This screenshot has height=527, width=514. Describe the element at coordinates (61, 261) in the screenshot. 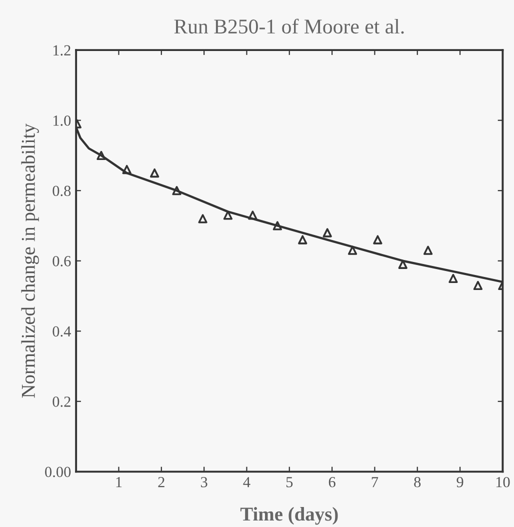

I see `y-tick-label: 0.6` at that location.